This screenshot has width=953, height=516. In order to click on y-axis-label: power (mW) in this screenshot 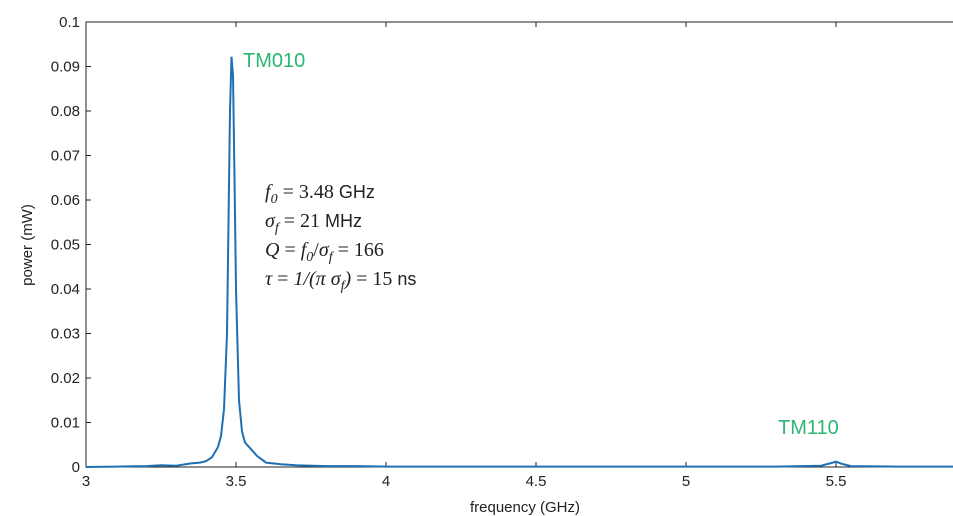, I will do `click(27, 245)`.